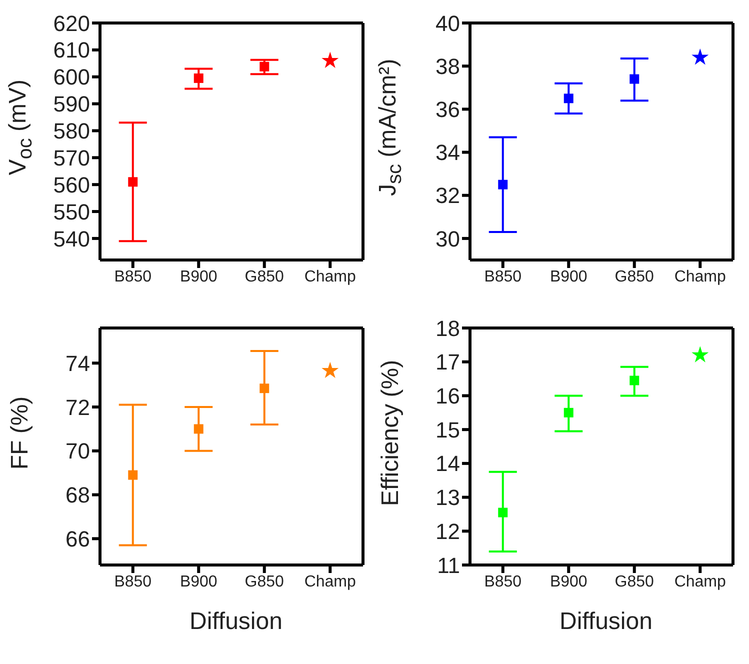  I want to click on y-tick-label: 580, so click(71, 131).